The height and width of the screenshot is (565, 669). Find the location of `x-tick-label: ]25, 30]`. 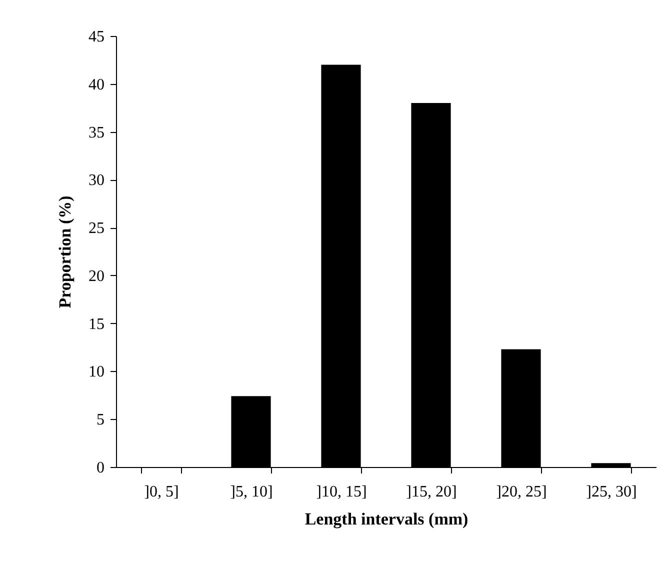

x-tick-label: ]25, 30] is located at coordinates (611, 492).